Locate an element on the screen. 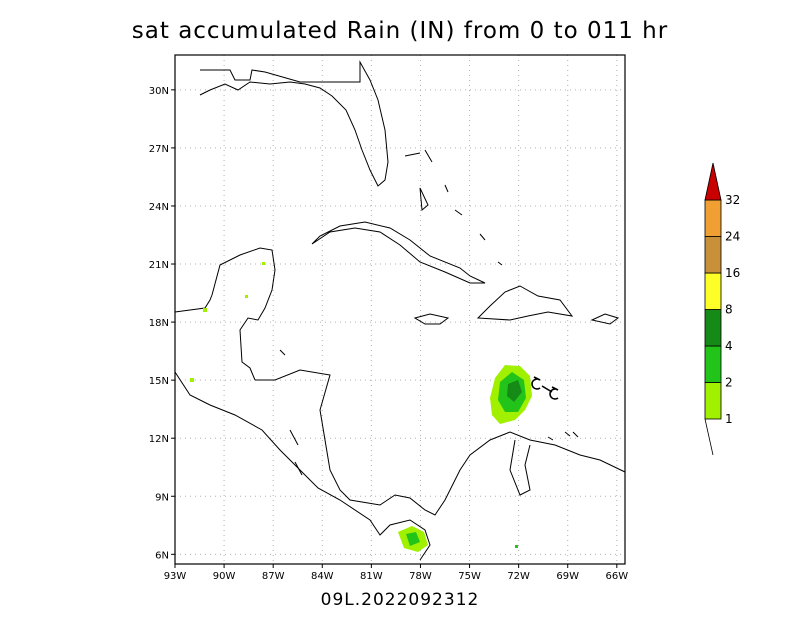 This screenshot has height=618, width=800. coast-puerto-rico is located at coordinates (605, 319).